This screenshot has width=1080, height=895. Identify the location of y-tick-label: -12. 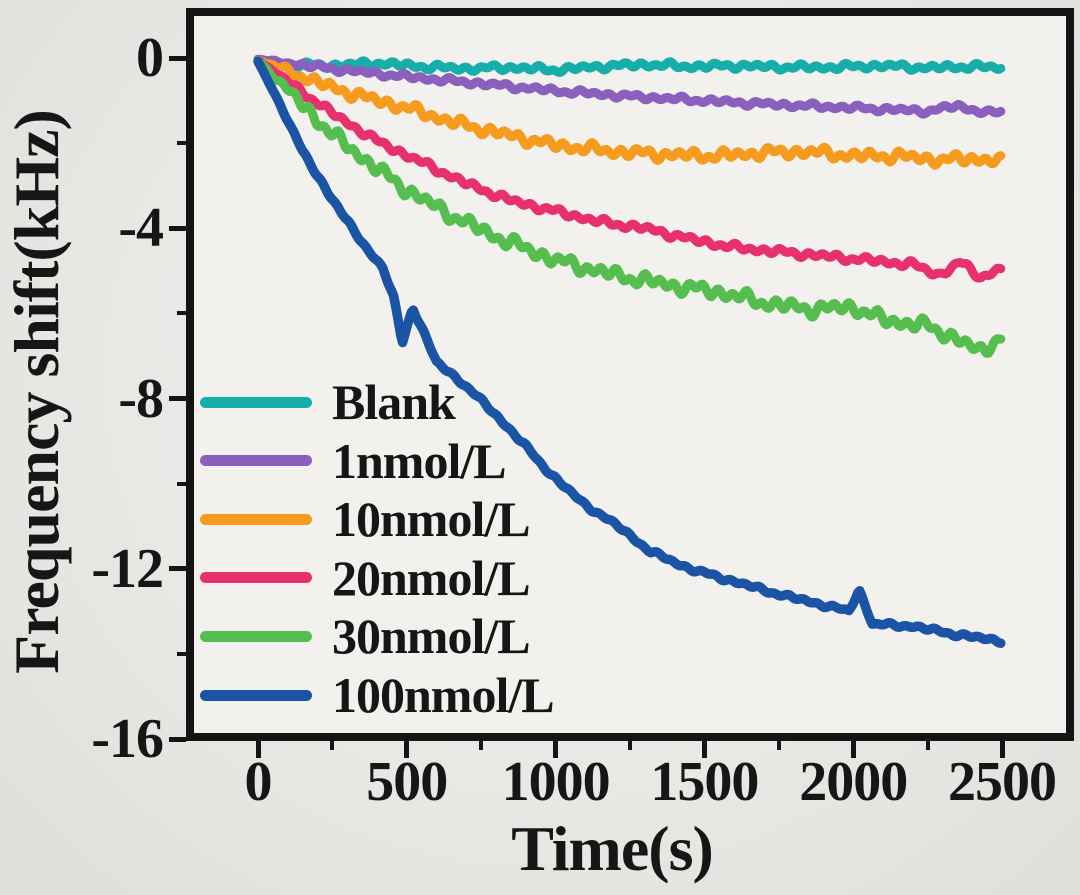
(127, 568).